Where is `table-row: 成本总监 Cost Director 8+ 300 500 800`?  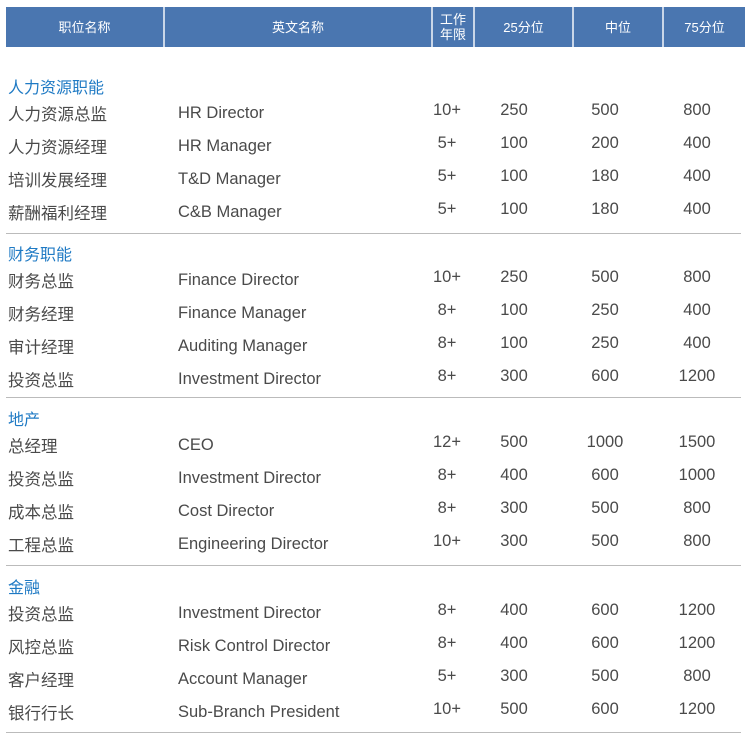
table-row: 成本总监 Cost Director 8+ 300 500 800 is located at coordinates (373, 515).